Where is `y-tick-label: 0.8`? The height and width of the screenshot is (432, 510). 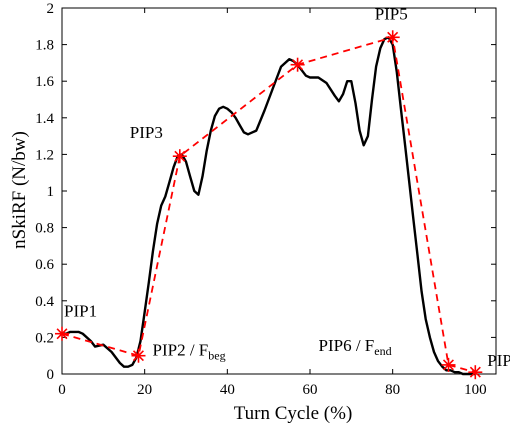 y-tick-label: 0.8 is located at coordinates (44, 229).